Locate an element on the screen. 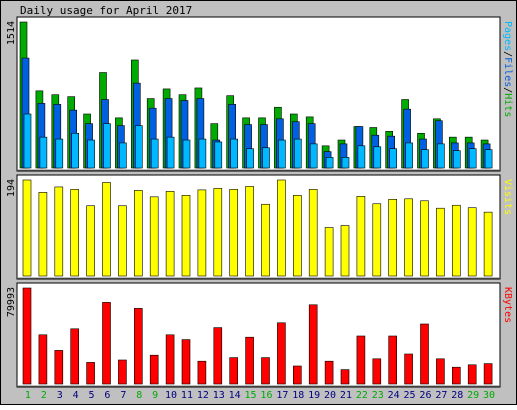 Image resolution: width=517 pixels, height=410 pixels. day-label-26: 26 is located at coordinates (425, 395).